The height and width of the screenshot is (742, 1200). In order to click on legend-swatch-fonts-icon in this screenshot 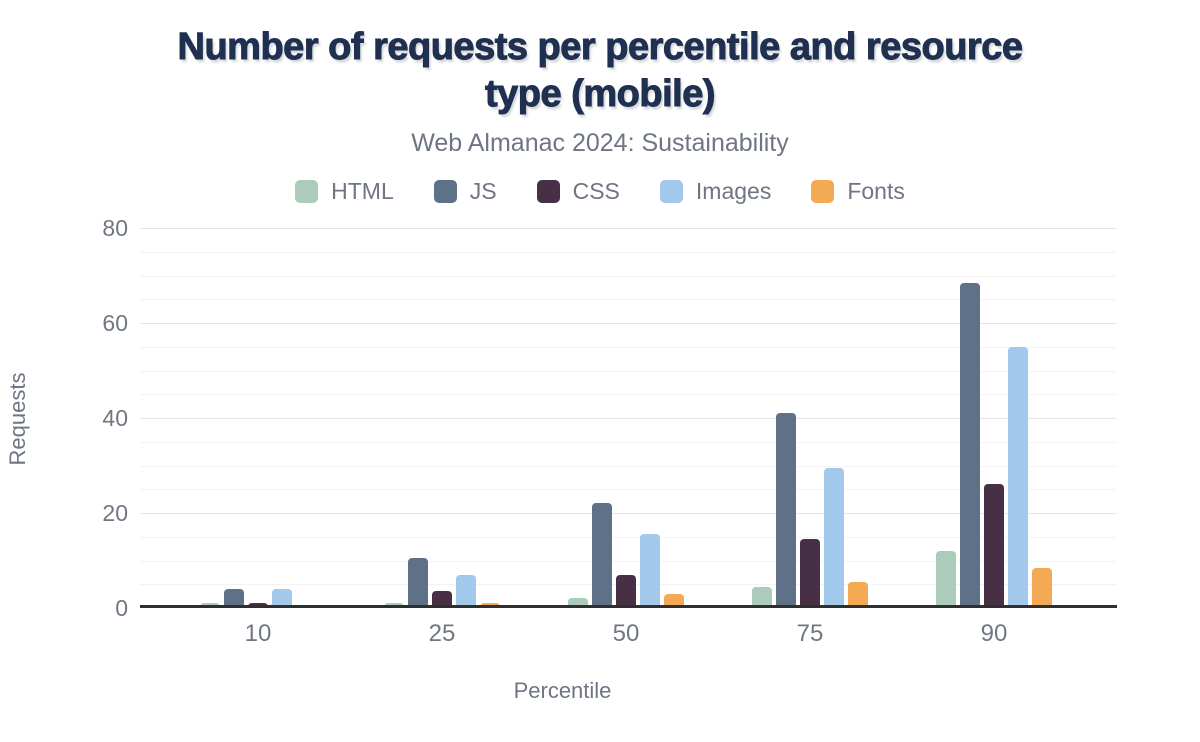, I will do `click(823, 191)`.